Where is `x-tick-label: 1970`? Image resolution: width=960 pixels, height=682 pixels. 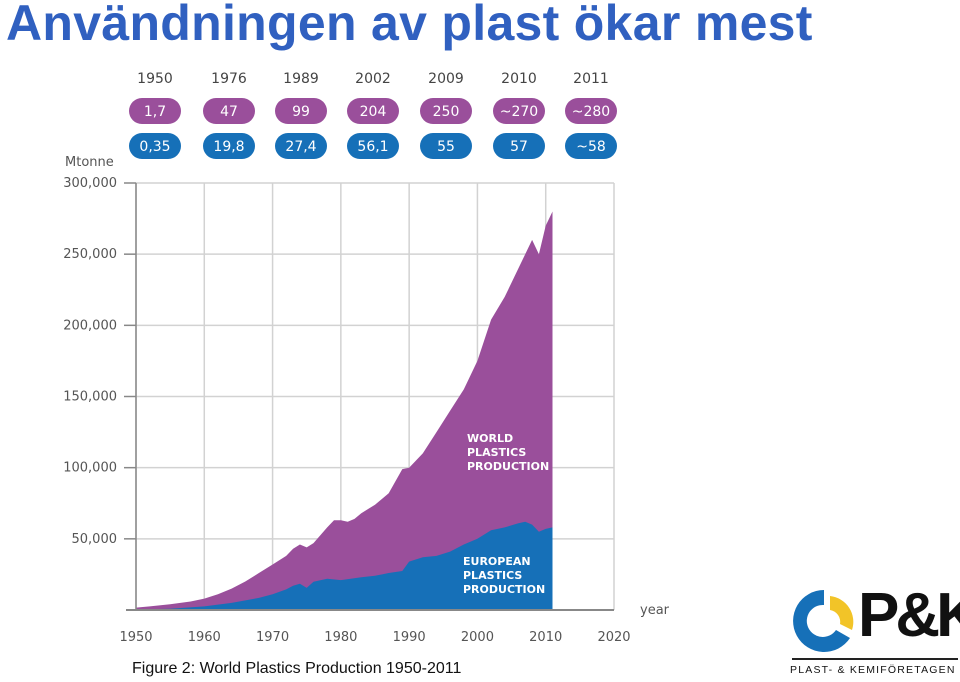 x-tick-label: 1970 is located at coordinates (272, 637).